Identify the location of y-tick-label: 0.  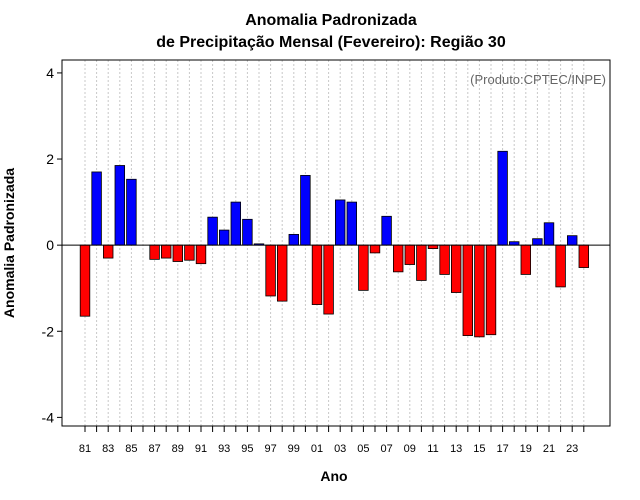
(50, 245).